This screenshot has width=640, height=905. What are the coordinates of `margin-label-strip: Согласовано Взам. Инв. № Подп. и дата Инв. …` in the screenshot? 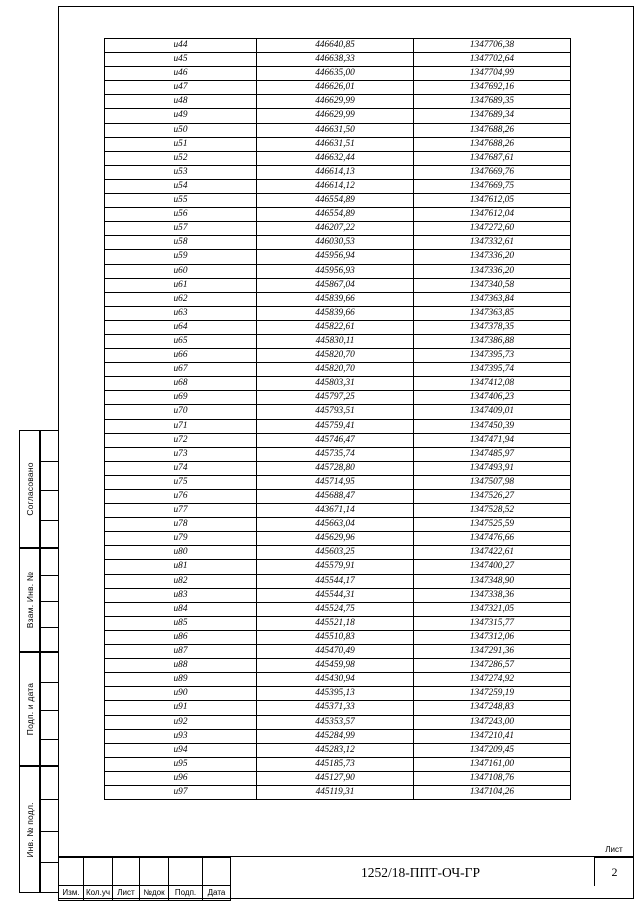 It's located at (39, 661).